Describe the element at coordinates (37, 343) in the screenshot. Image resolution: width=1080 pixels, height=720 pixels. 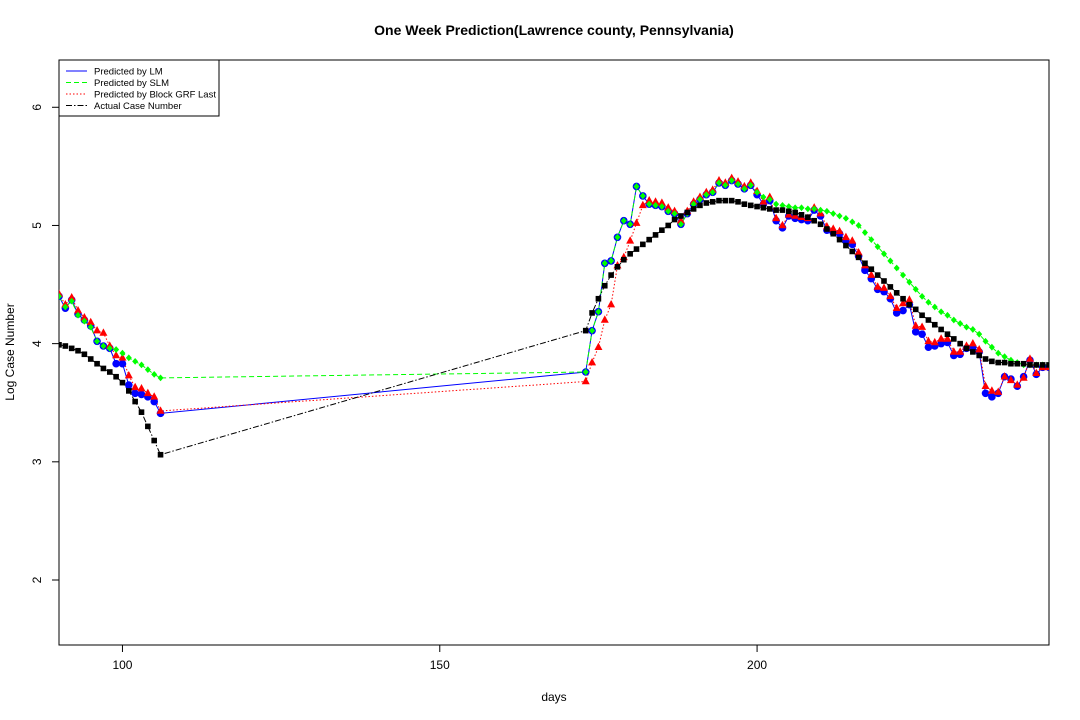
I see `y-tick-label: 4` at that location.